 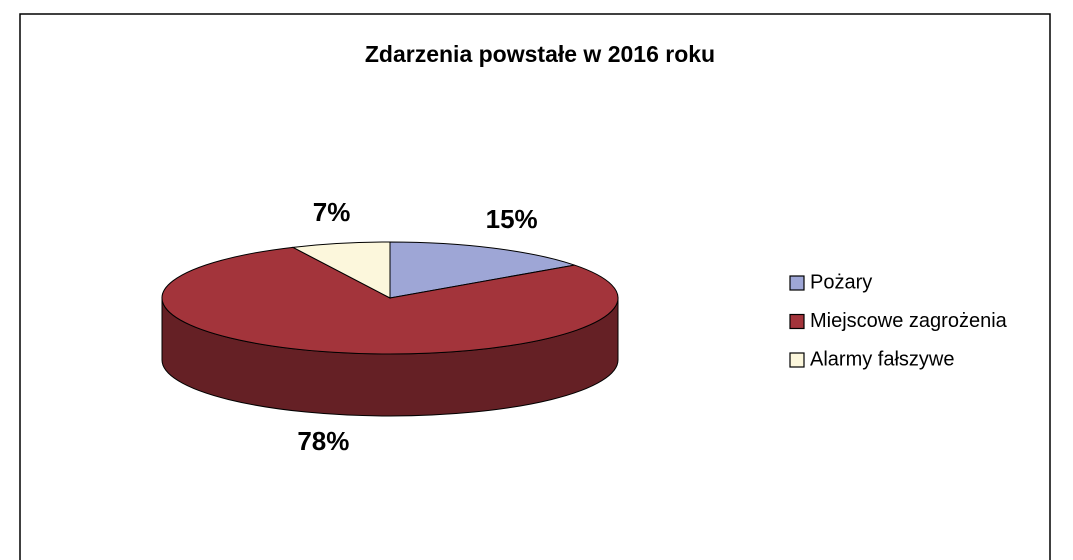 I want to click on data-label: 7%, so click(x=332, y=212).